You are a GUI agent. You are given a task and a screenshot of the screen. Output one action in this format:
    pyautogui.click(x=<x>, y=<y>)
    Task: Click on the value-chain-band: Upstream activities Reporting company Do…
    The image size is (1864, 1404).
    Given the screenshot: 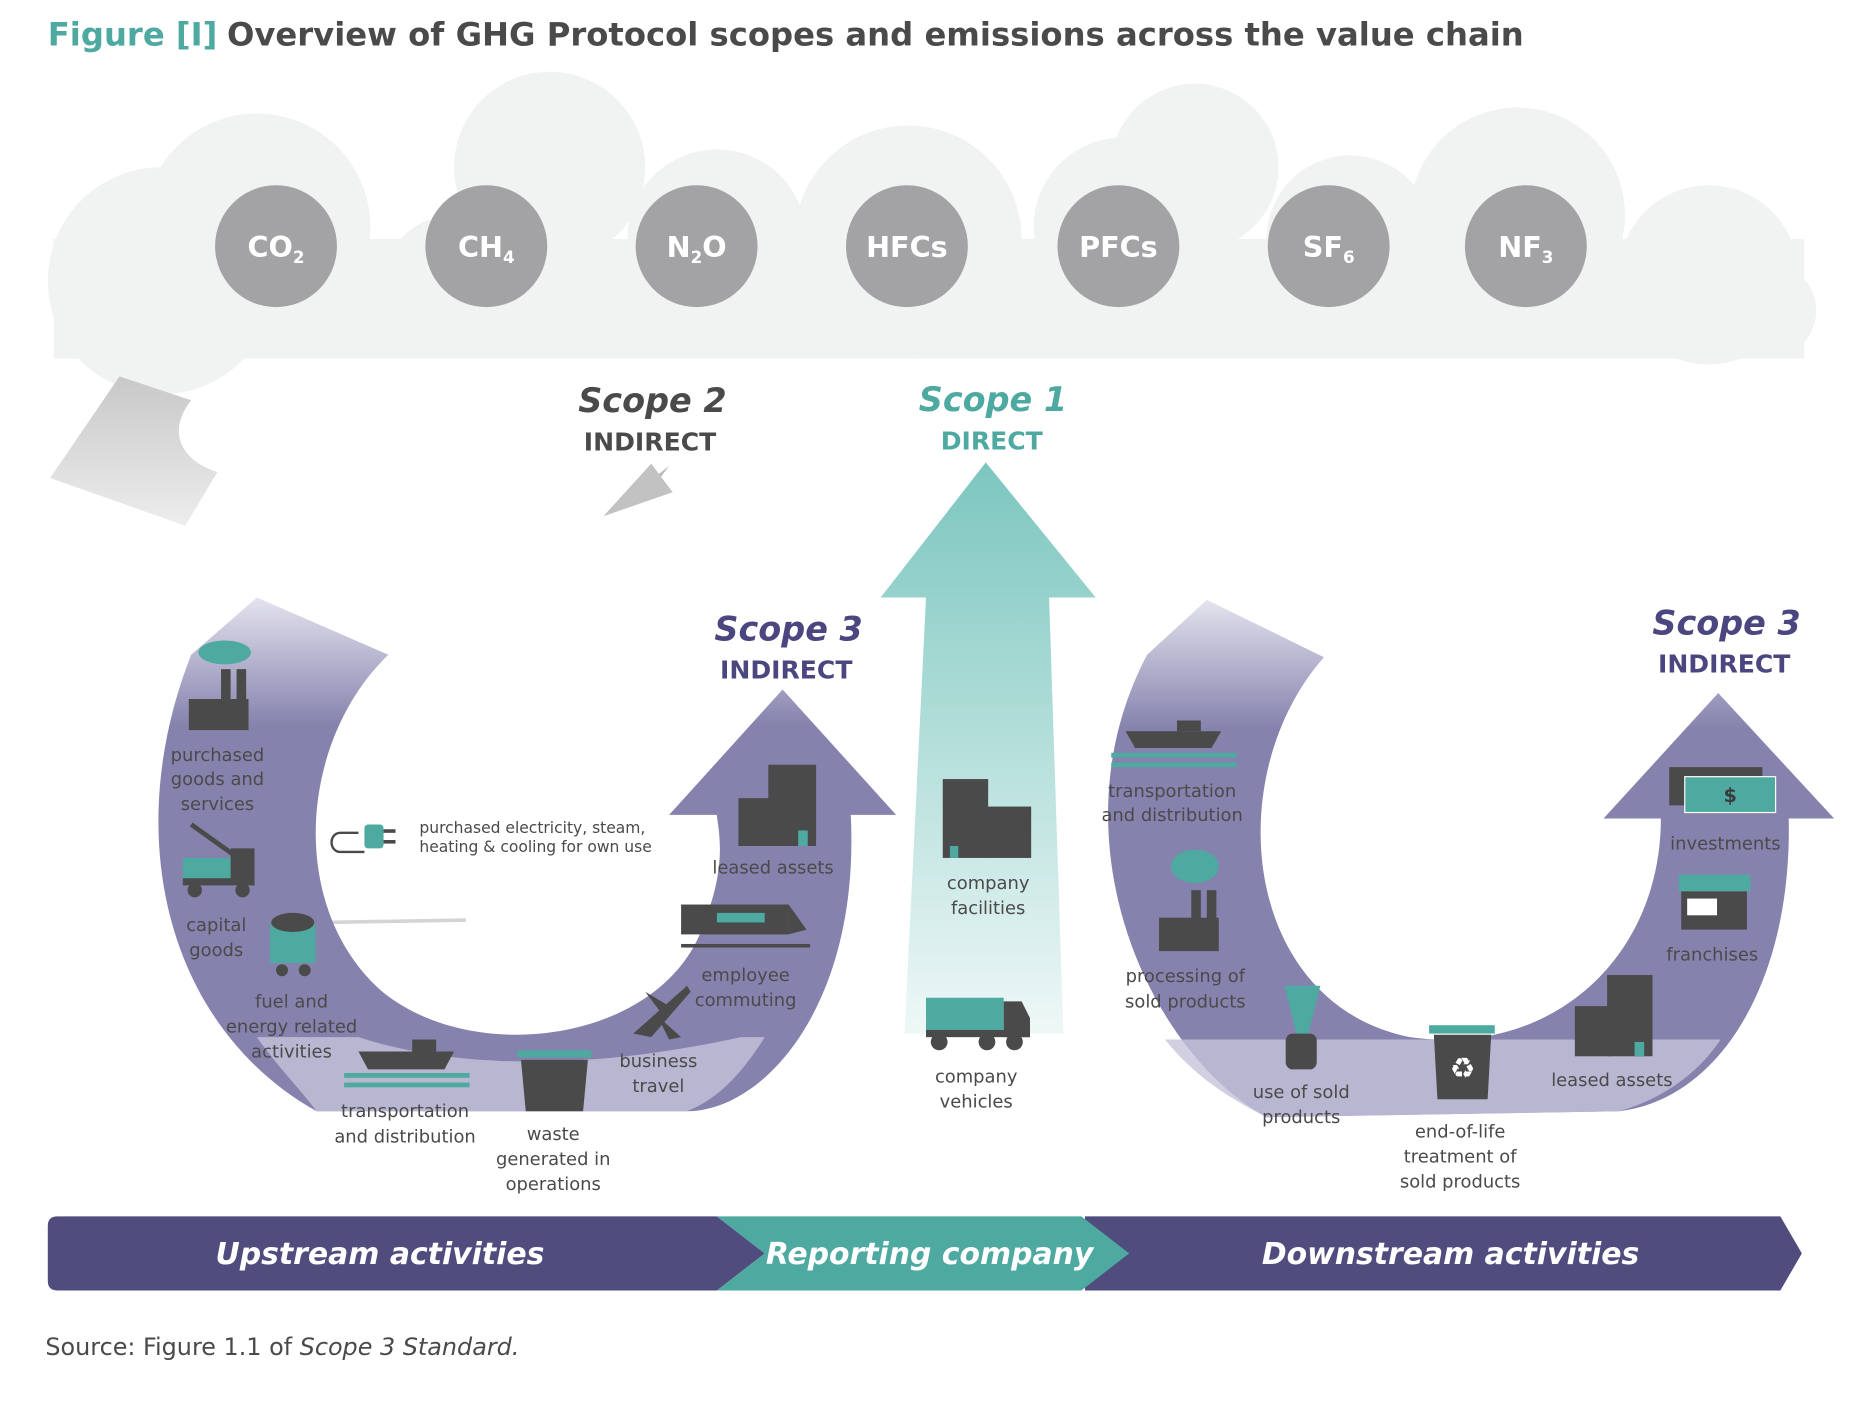 What is the action you would take?
    pyautogui.click(x=924, y=1253)
    